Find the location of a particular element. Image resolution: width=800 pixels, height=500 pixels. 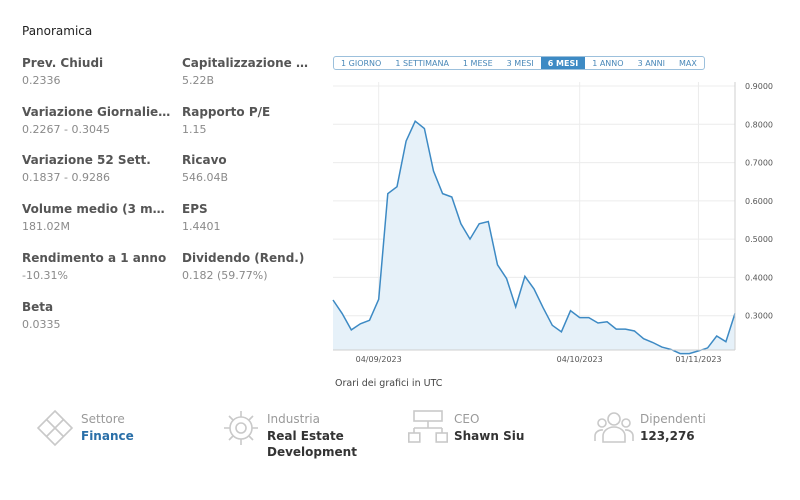

stat-label: Variazione Giornaliera is located at coordinates (97, 112).